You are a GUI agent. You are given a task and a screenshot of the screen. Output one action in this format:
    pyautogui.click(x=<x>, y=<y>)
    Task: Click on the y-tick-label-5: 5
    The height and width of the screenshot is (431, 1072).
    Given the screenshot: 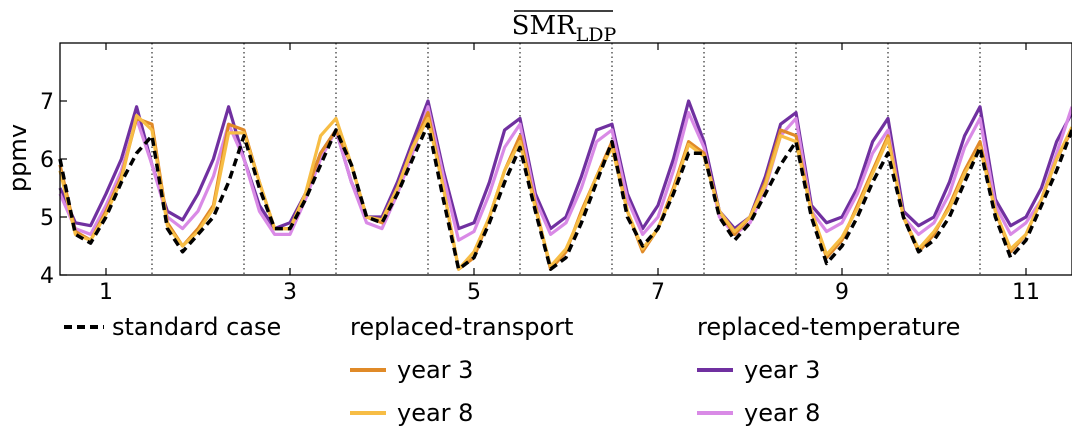 What is the action you would take?
    pyautogui.click(x=47, y=218)
    